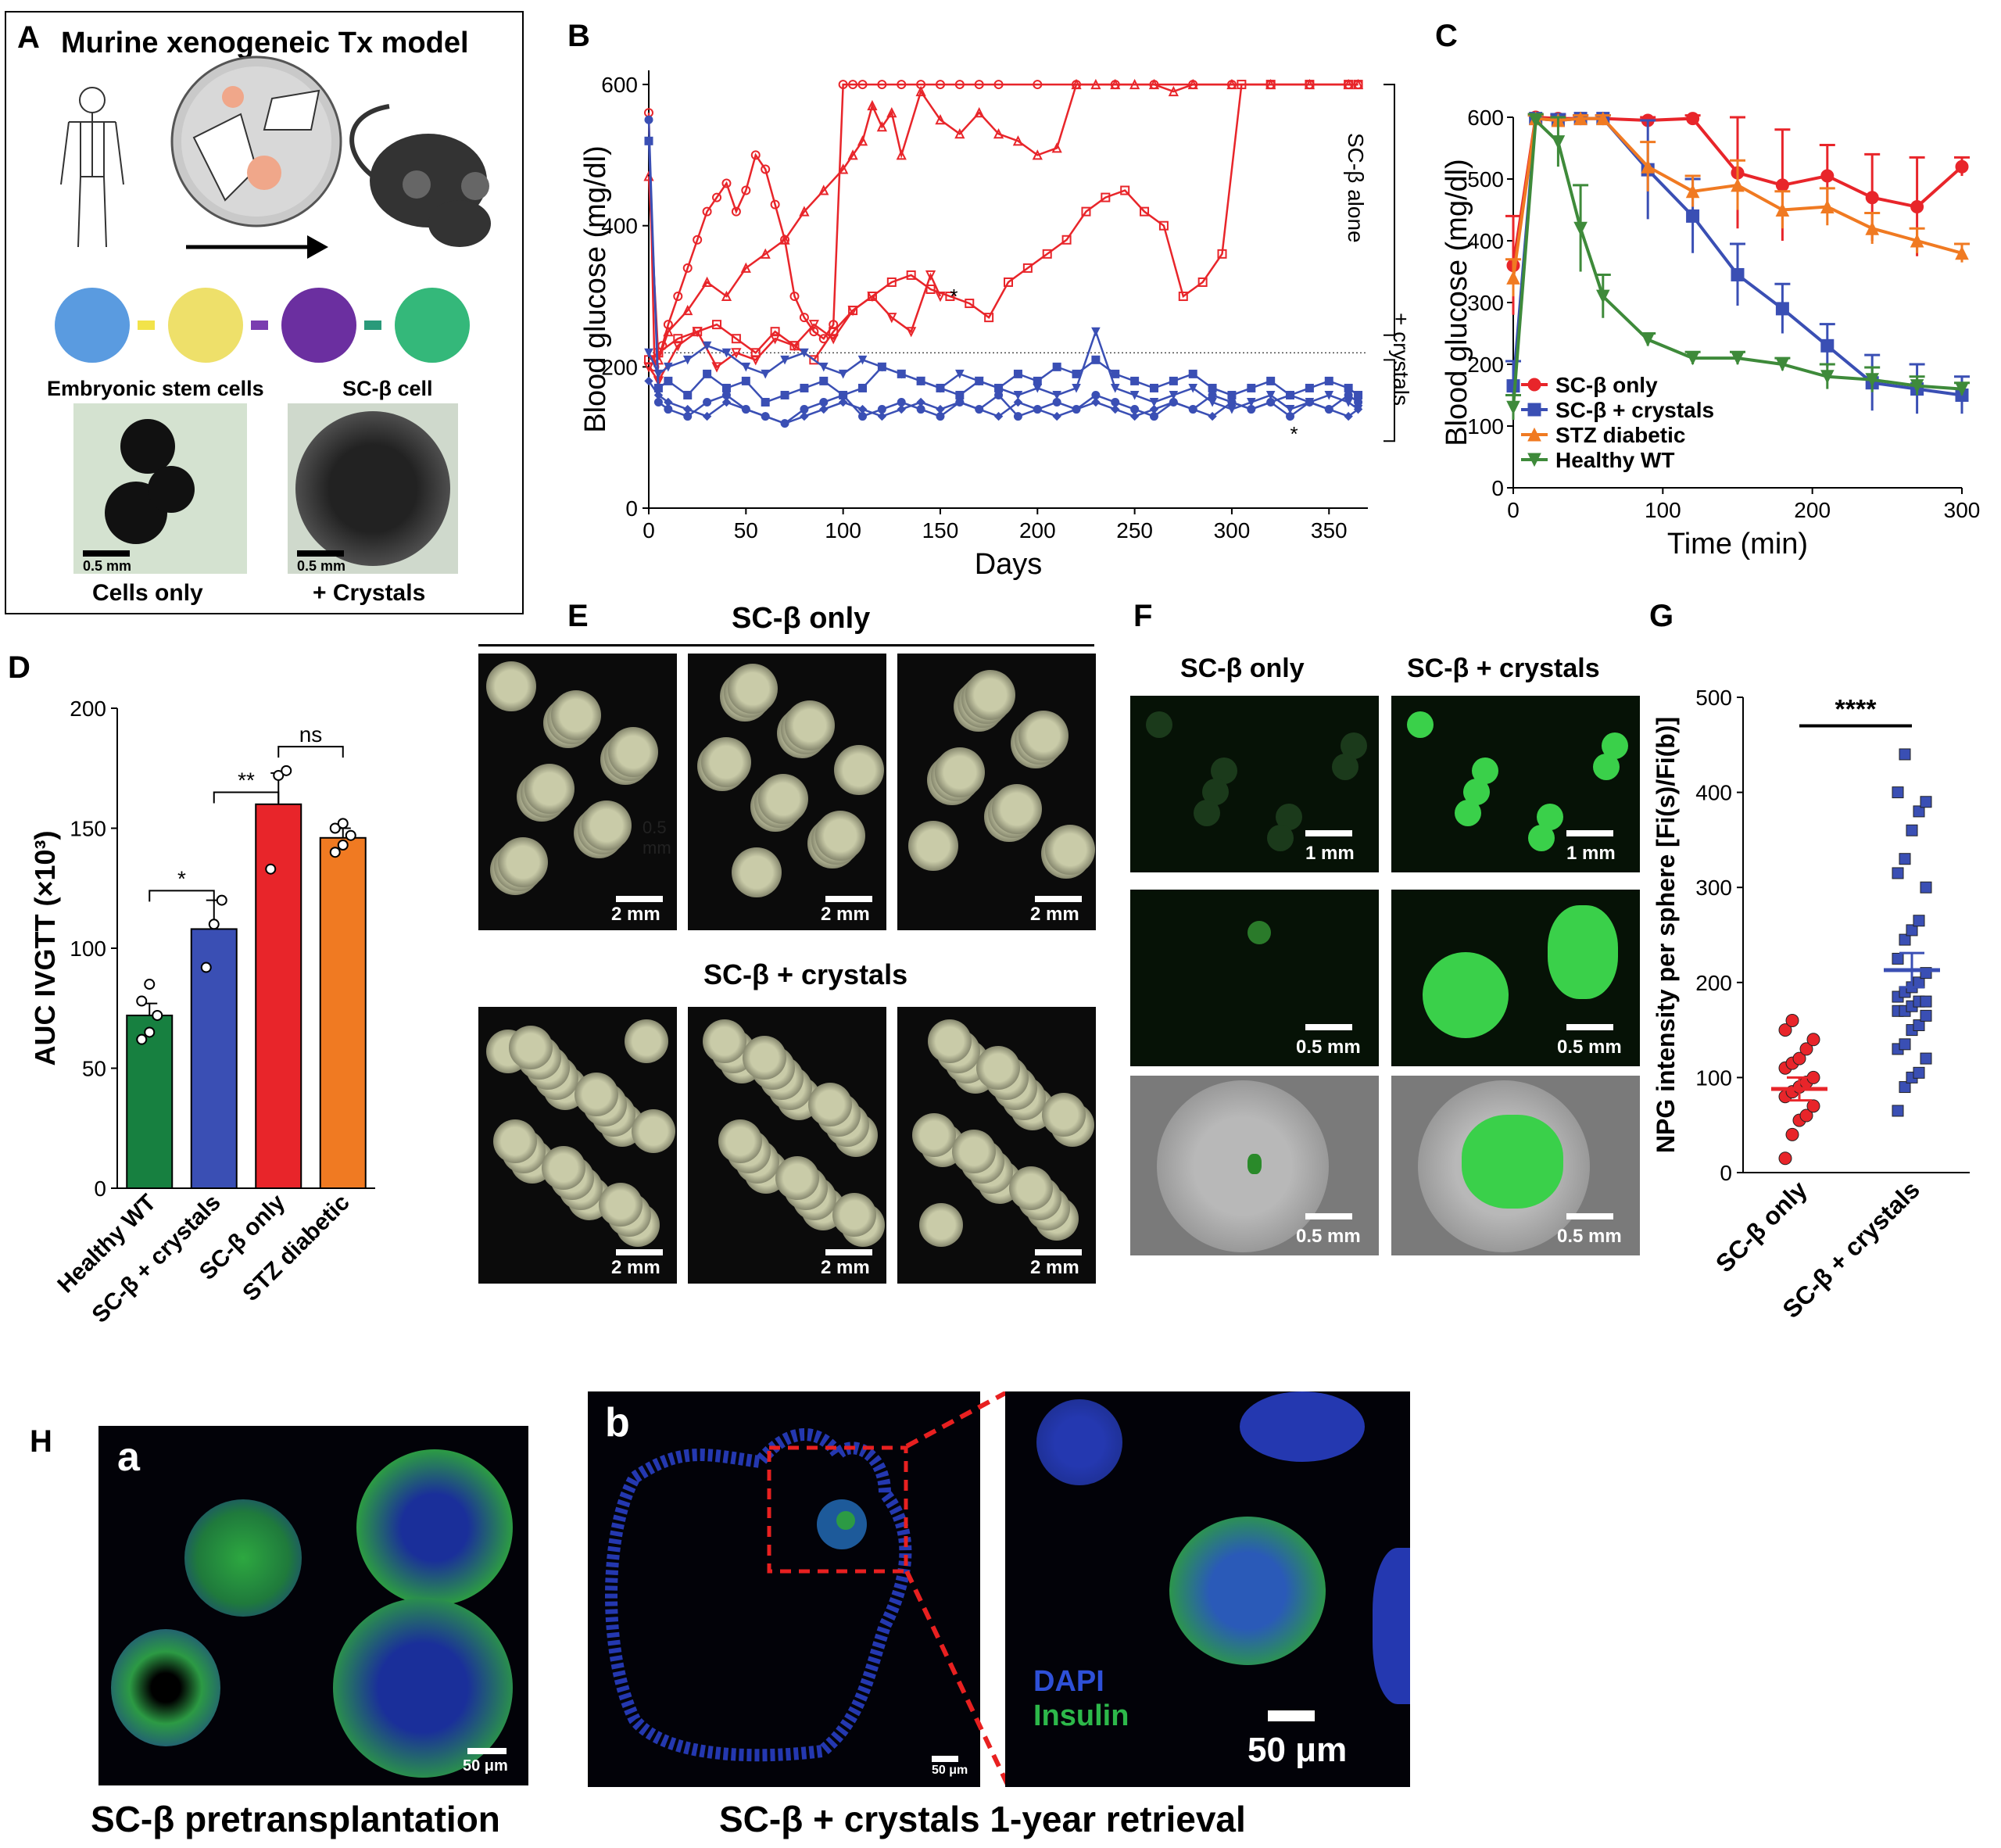 The height and width of the screenshot is (1848, 2001). I want to click on b-x-tick-label: 350, so click(1329, 530).